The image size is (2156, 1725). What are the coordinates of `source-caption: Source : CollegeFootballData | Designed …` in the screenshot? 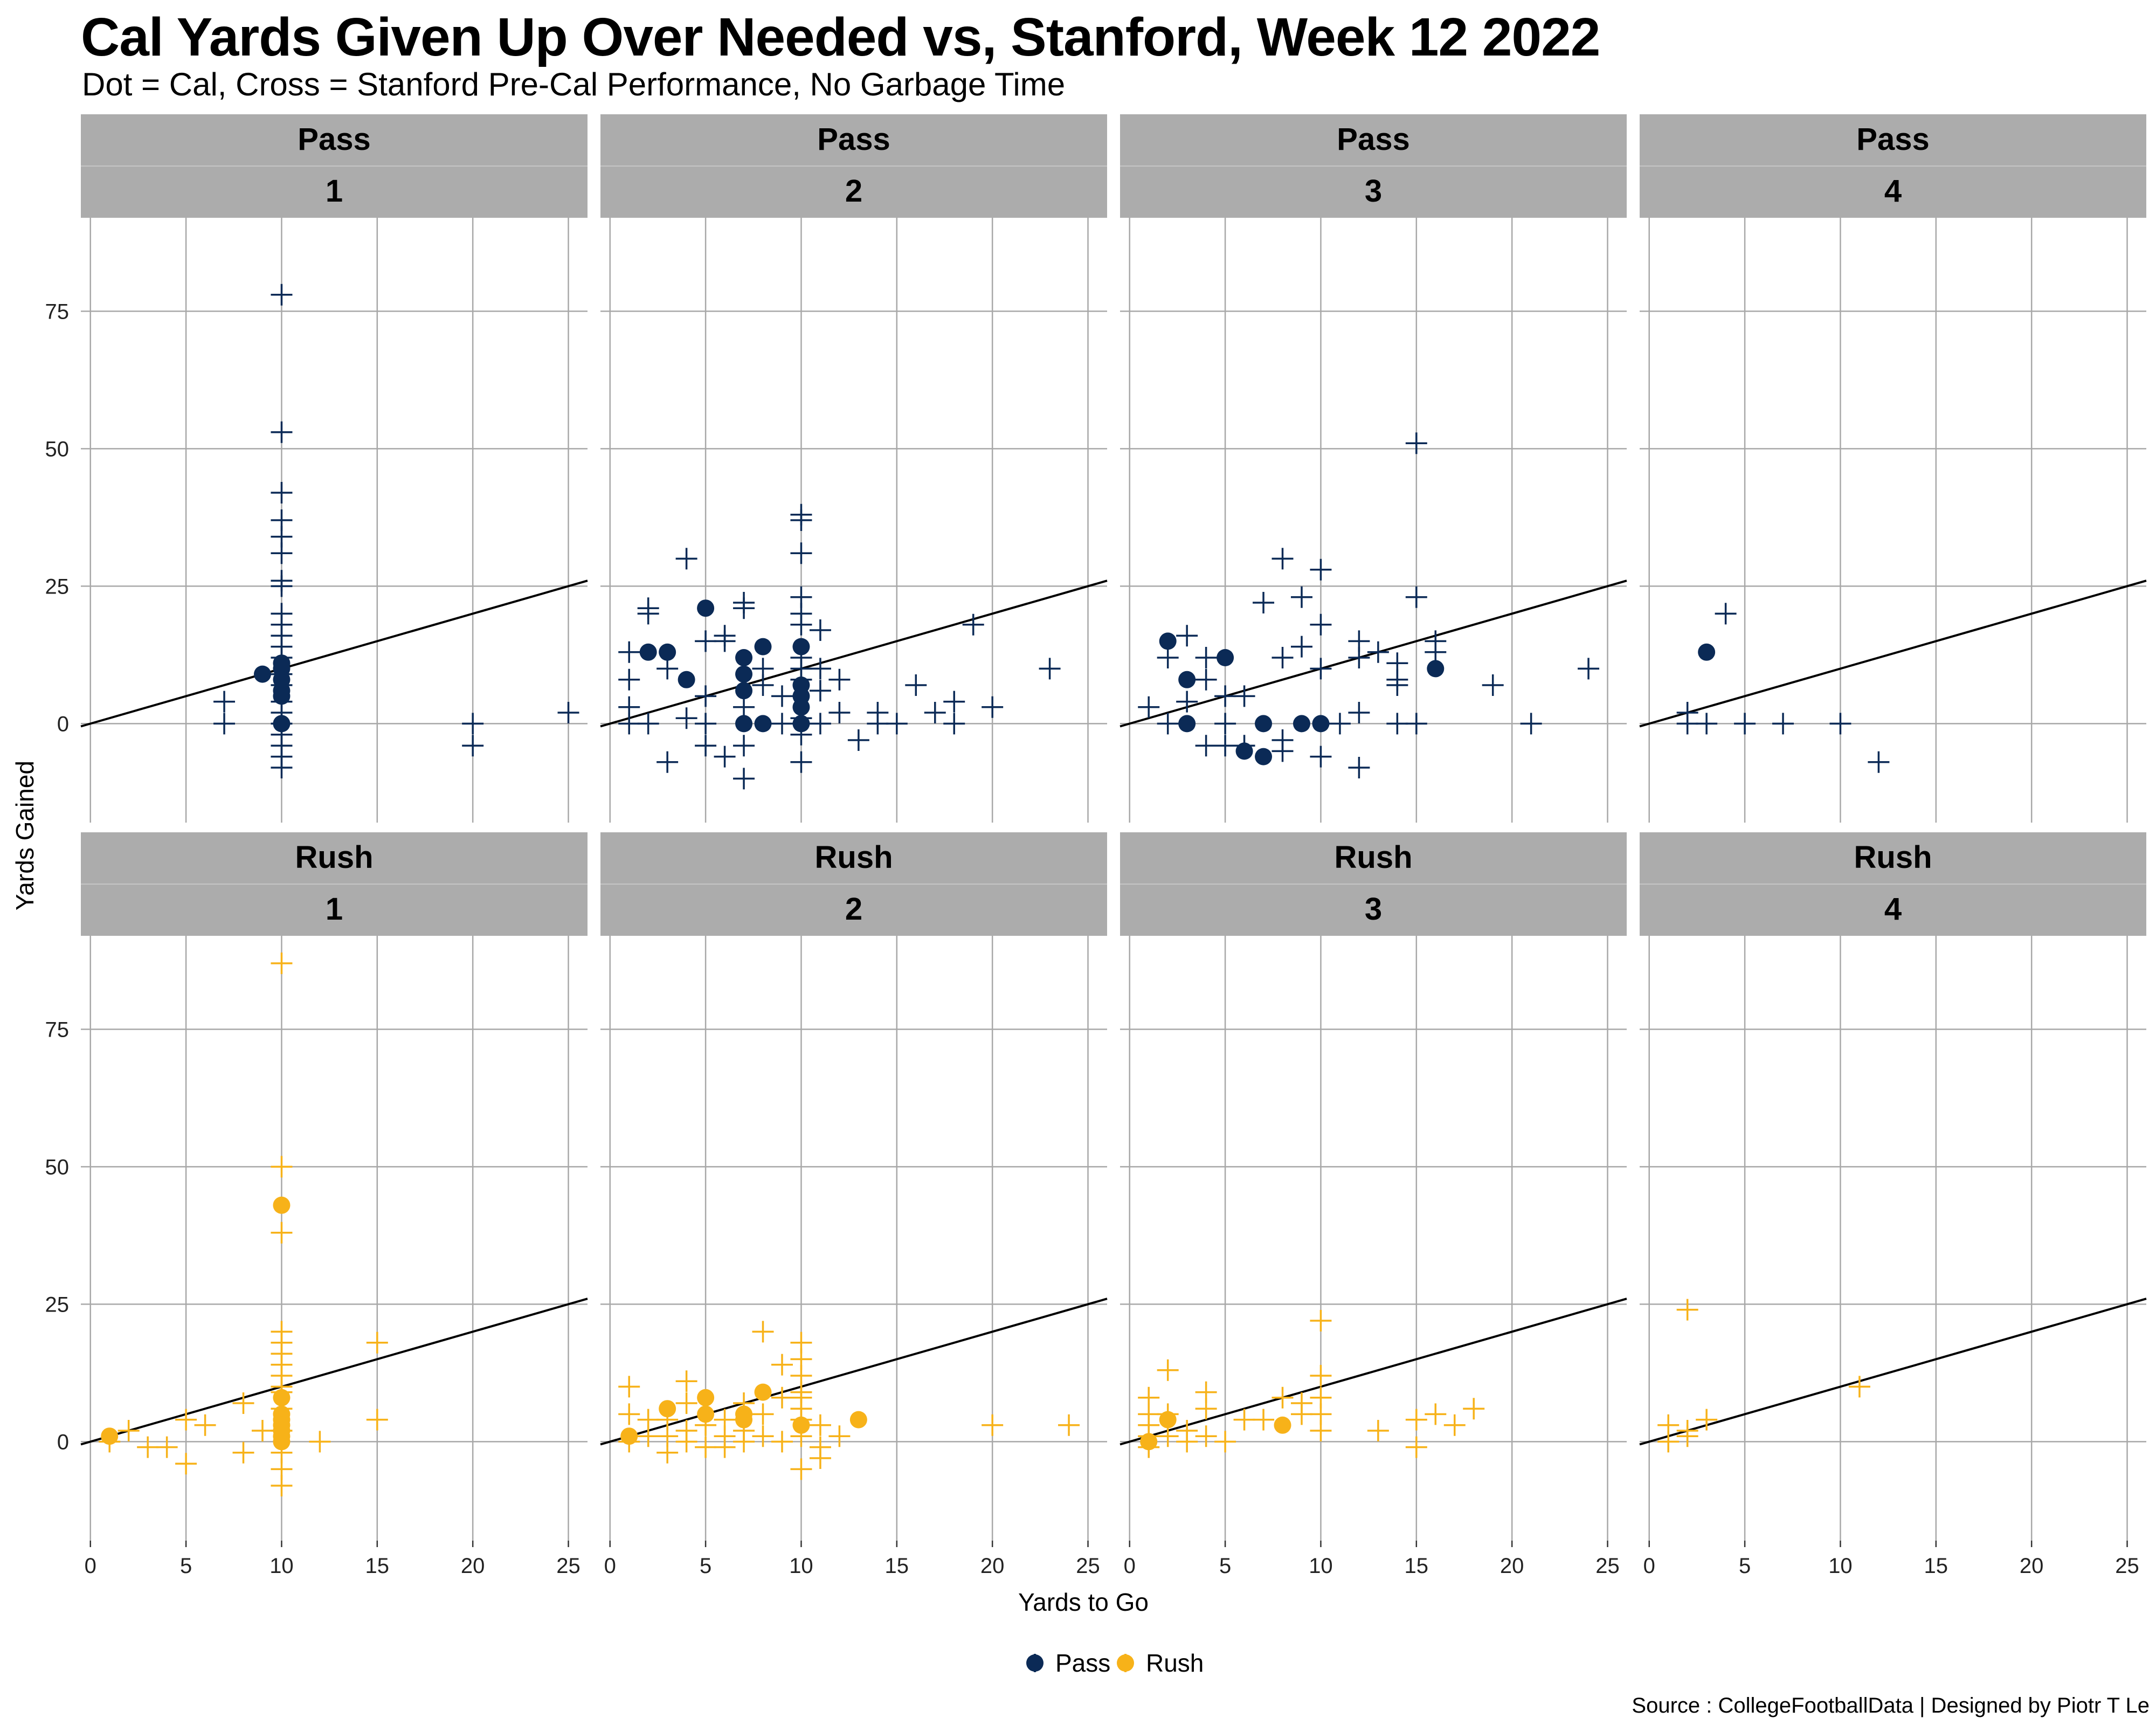 It's located at (1891, 1706).